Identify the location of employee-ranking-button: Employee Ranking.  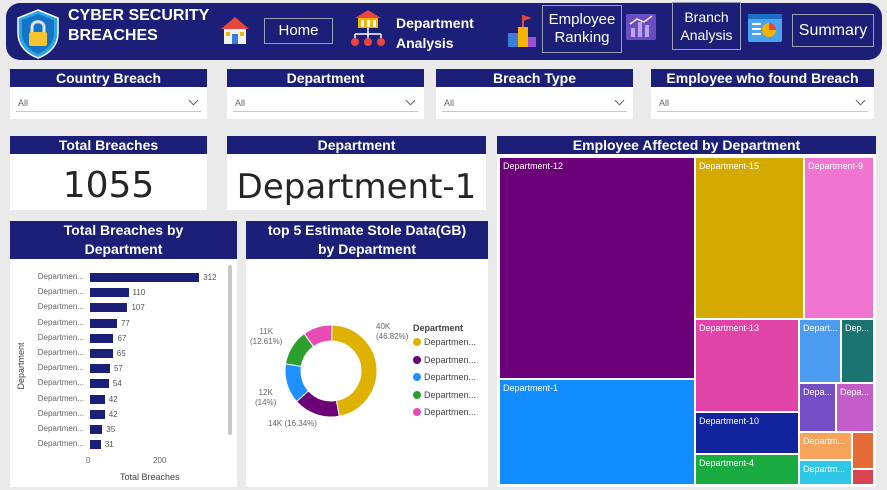
(582, 29).